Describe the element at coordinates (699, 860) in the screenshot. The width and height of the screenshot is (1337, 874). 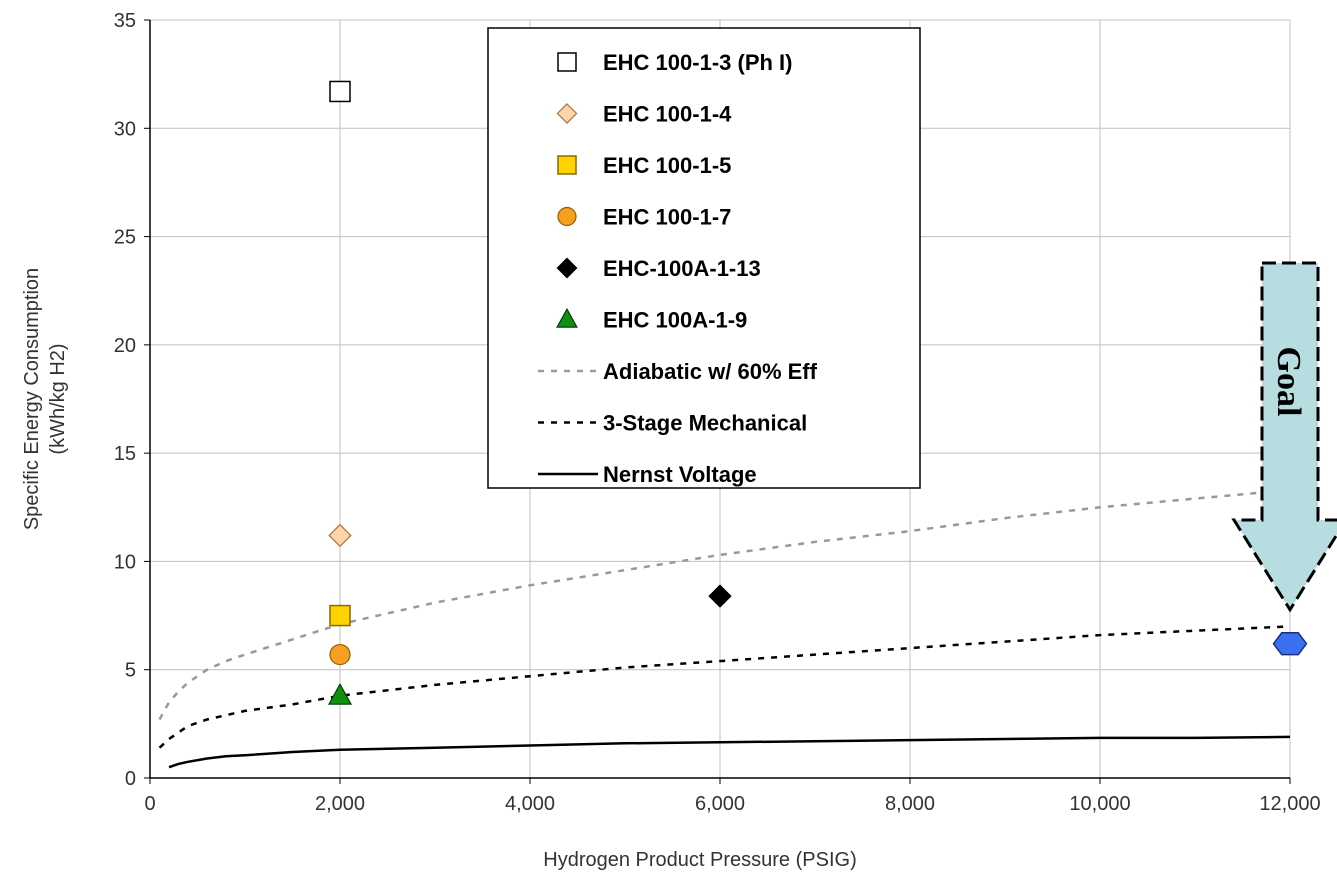
I see `x-axis-title: Hydrogen Product Pressure (PSIG)` at that location.